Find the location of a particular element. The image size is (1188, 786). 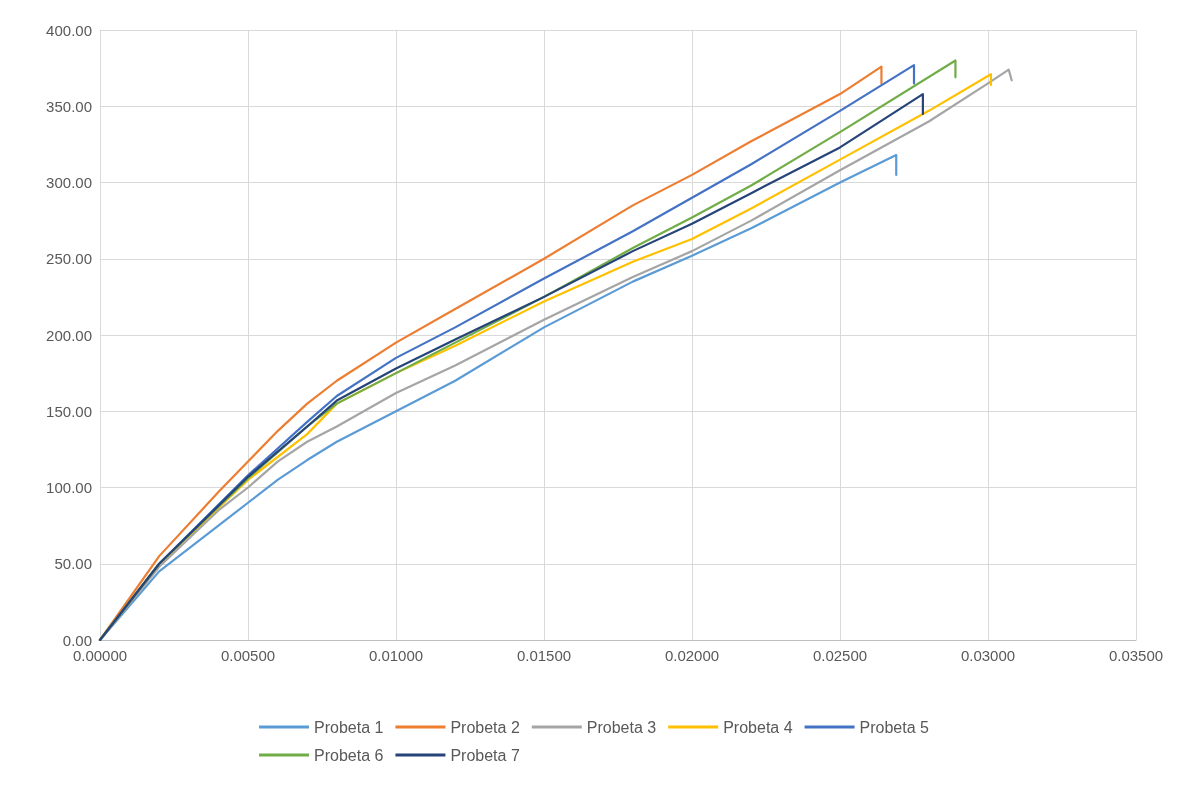

x-tick-label: 0.00000 is located at coordinates (100, 655).